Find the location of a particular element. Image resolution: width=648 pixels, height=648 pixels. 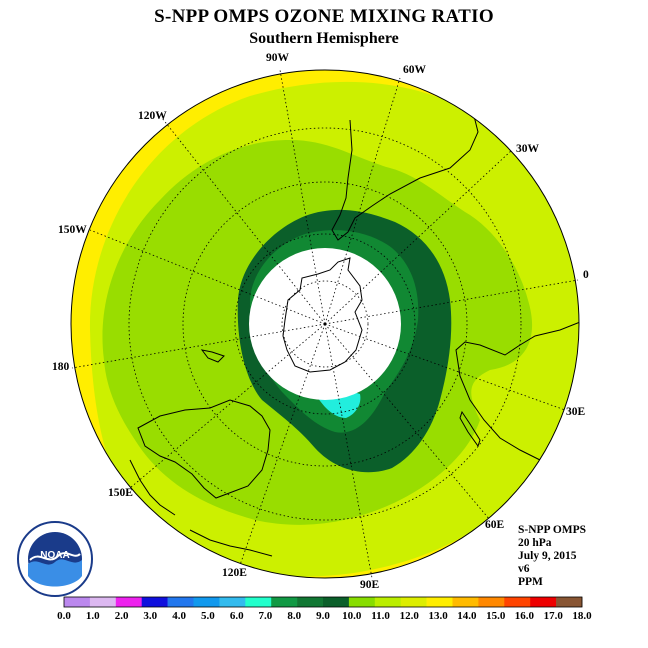

chart-title: S-NPP OMPS OZONE MIXING RATIO is located at coordinates (324, 16).